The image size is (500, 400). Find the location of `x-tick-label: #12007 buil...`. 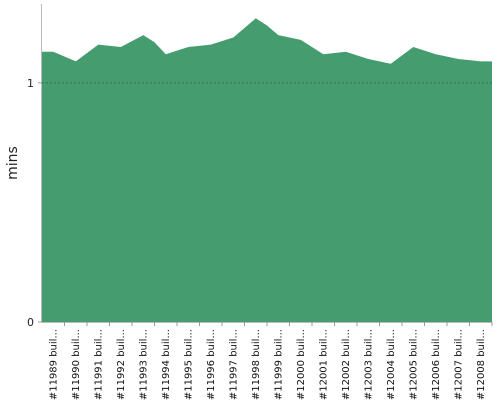

x-tick-label: #12007 buil... is located at coordinates (458, 364).